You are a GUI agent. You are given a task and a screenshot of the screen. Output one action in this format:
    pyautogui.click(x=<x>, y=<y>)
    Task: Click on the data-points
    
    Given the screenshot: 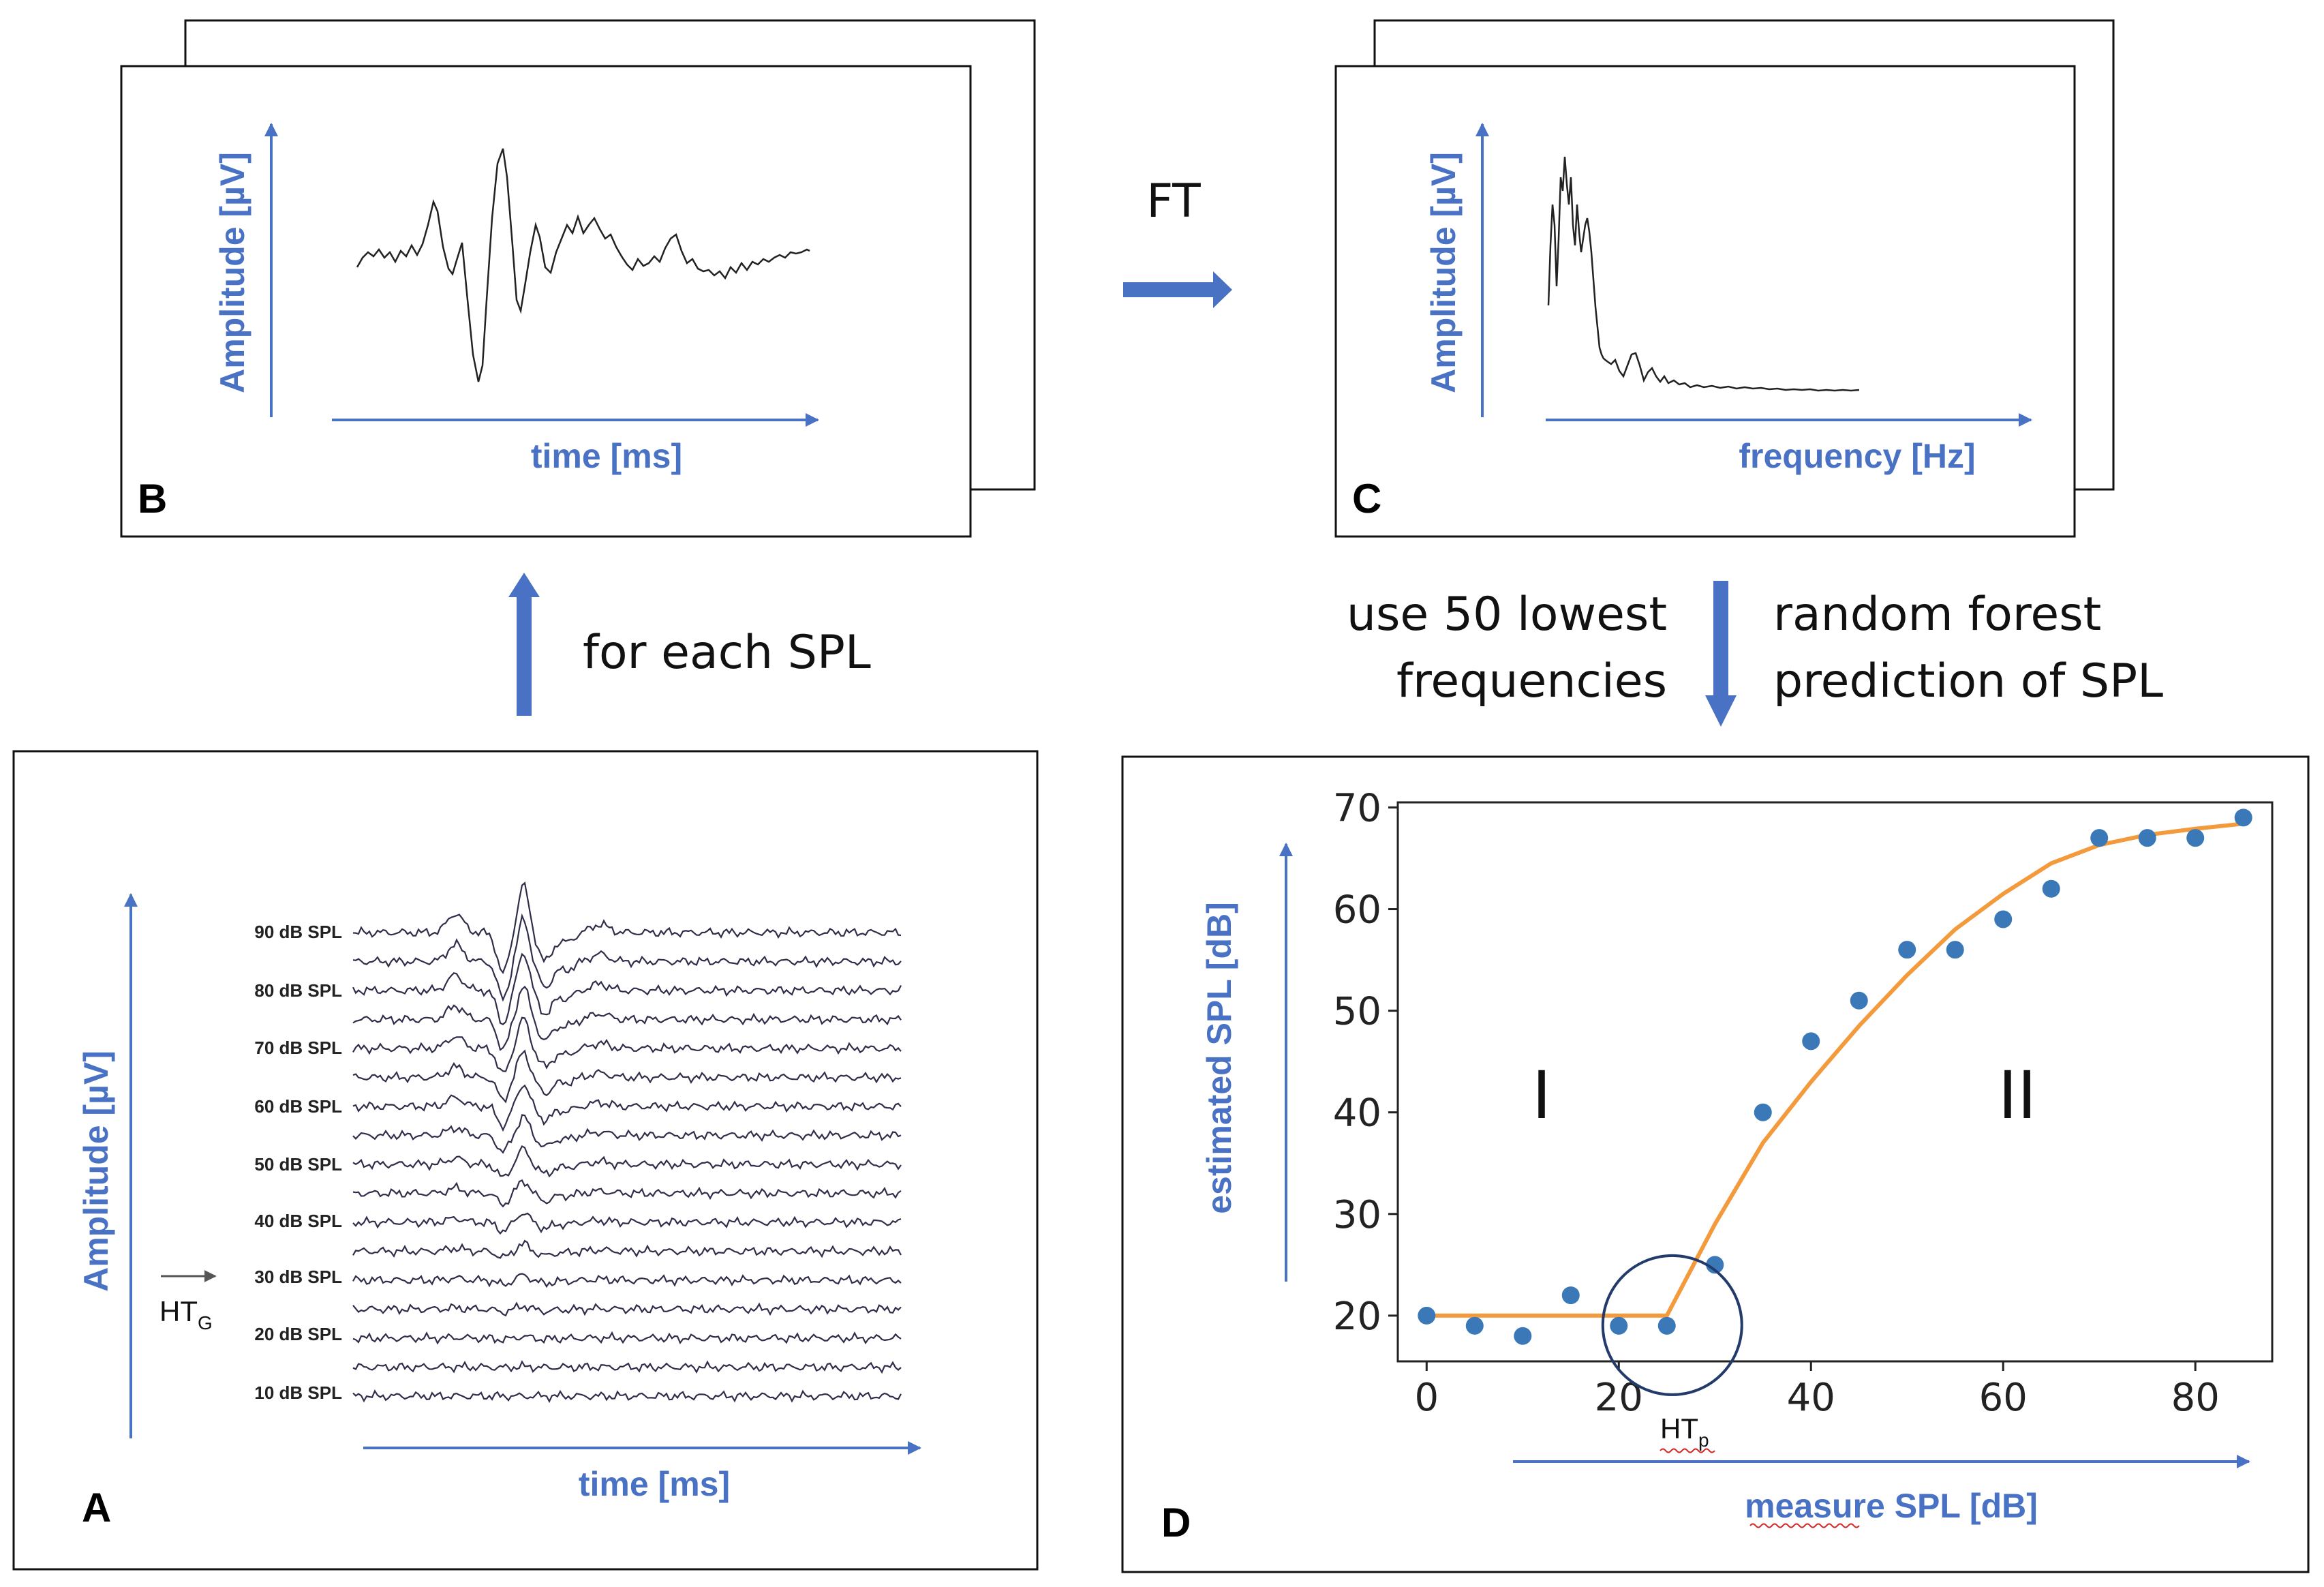 What is the action you would take?
    pyautogui.click(x=1835, y=1076)
    